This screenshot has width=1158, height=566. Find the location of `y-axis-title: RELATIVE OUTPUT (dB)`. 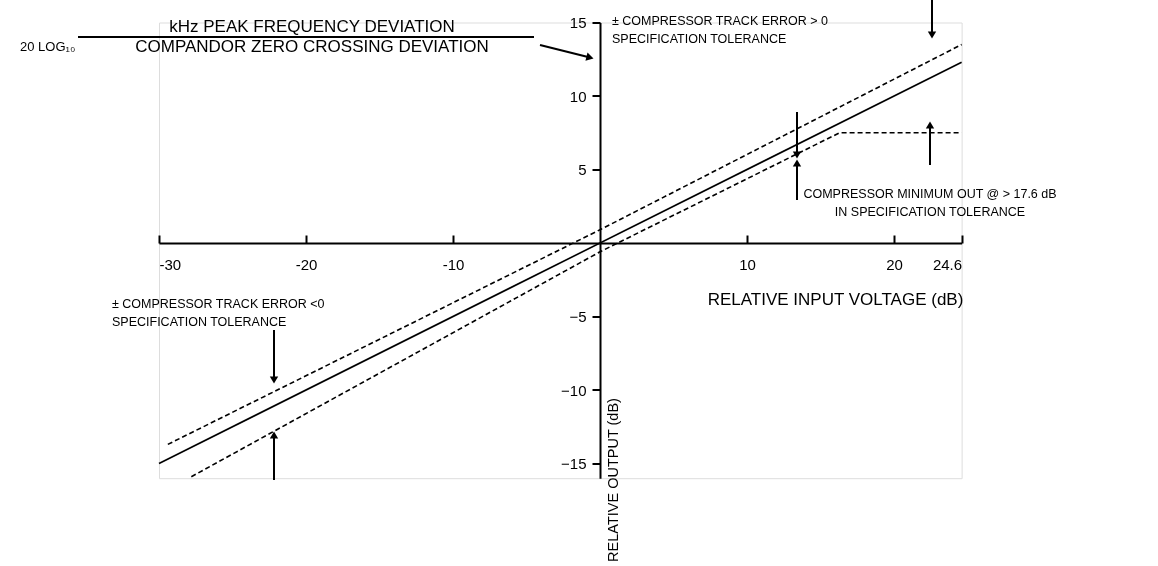

y-axis-title: RELATIVE OUTPUT (dB) is located at coordinates (613, 480).